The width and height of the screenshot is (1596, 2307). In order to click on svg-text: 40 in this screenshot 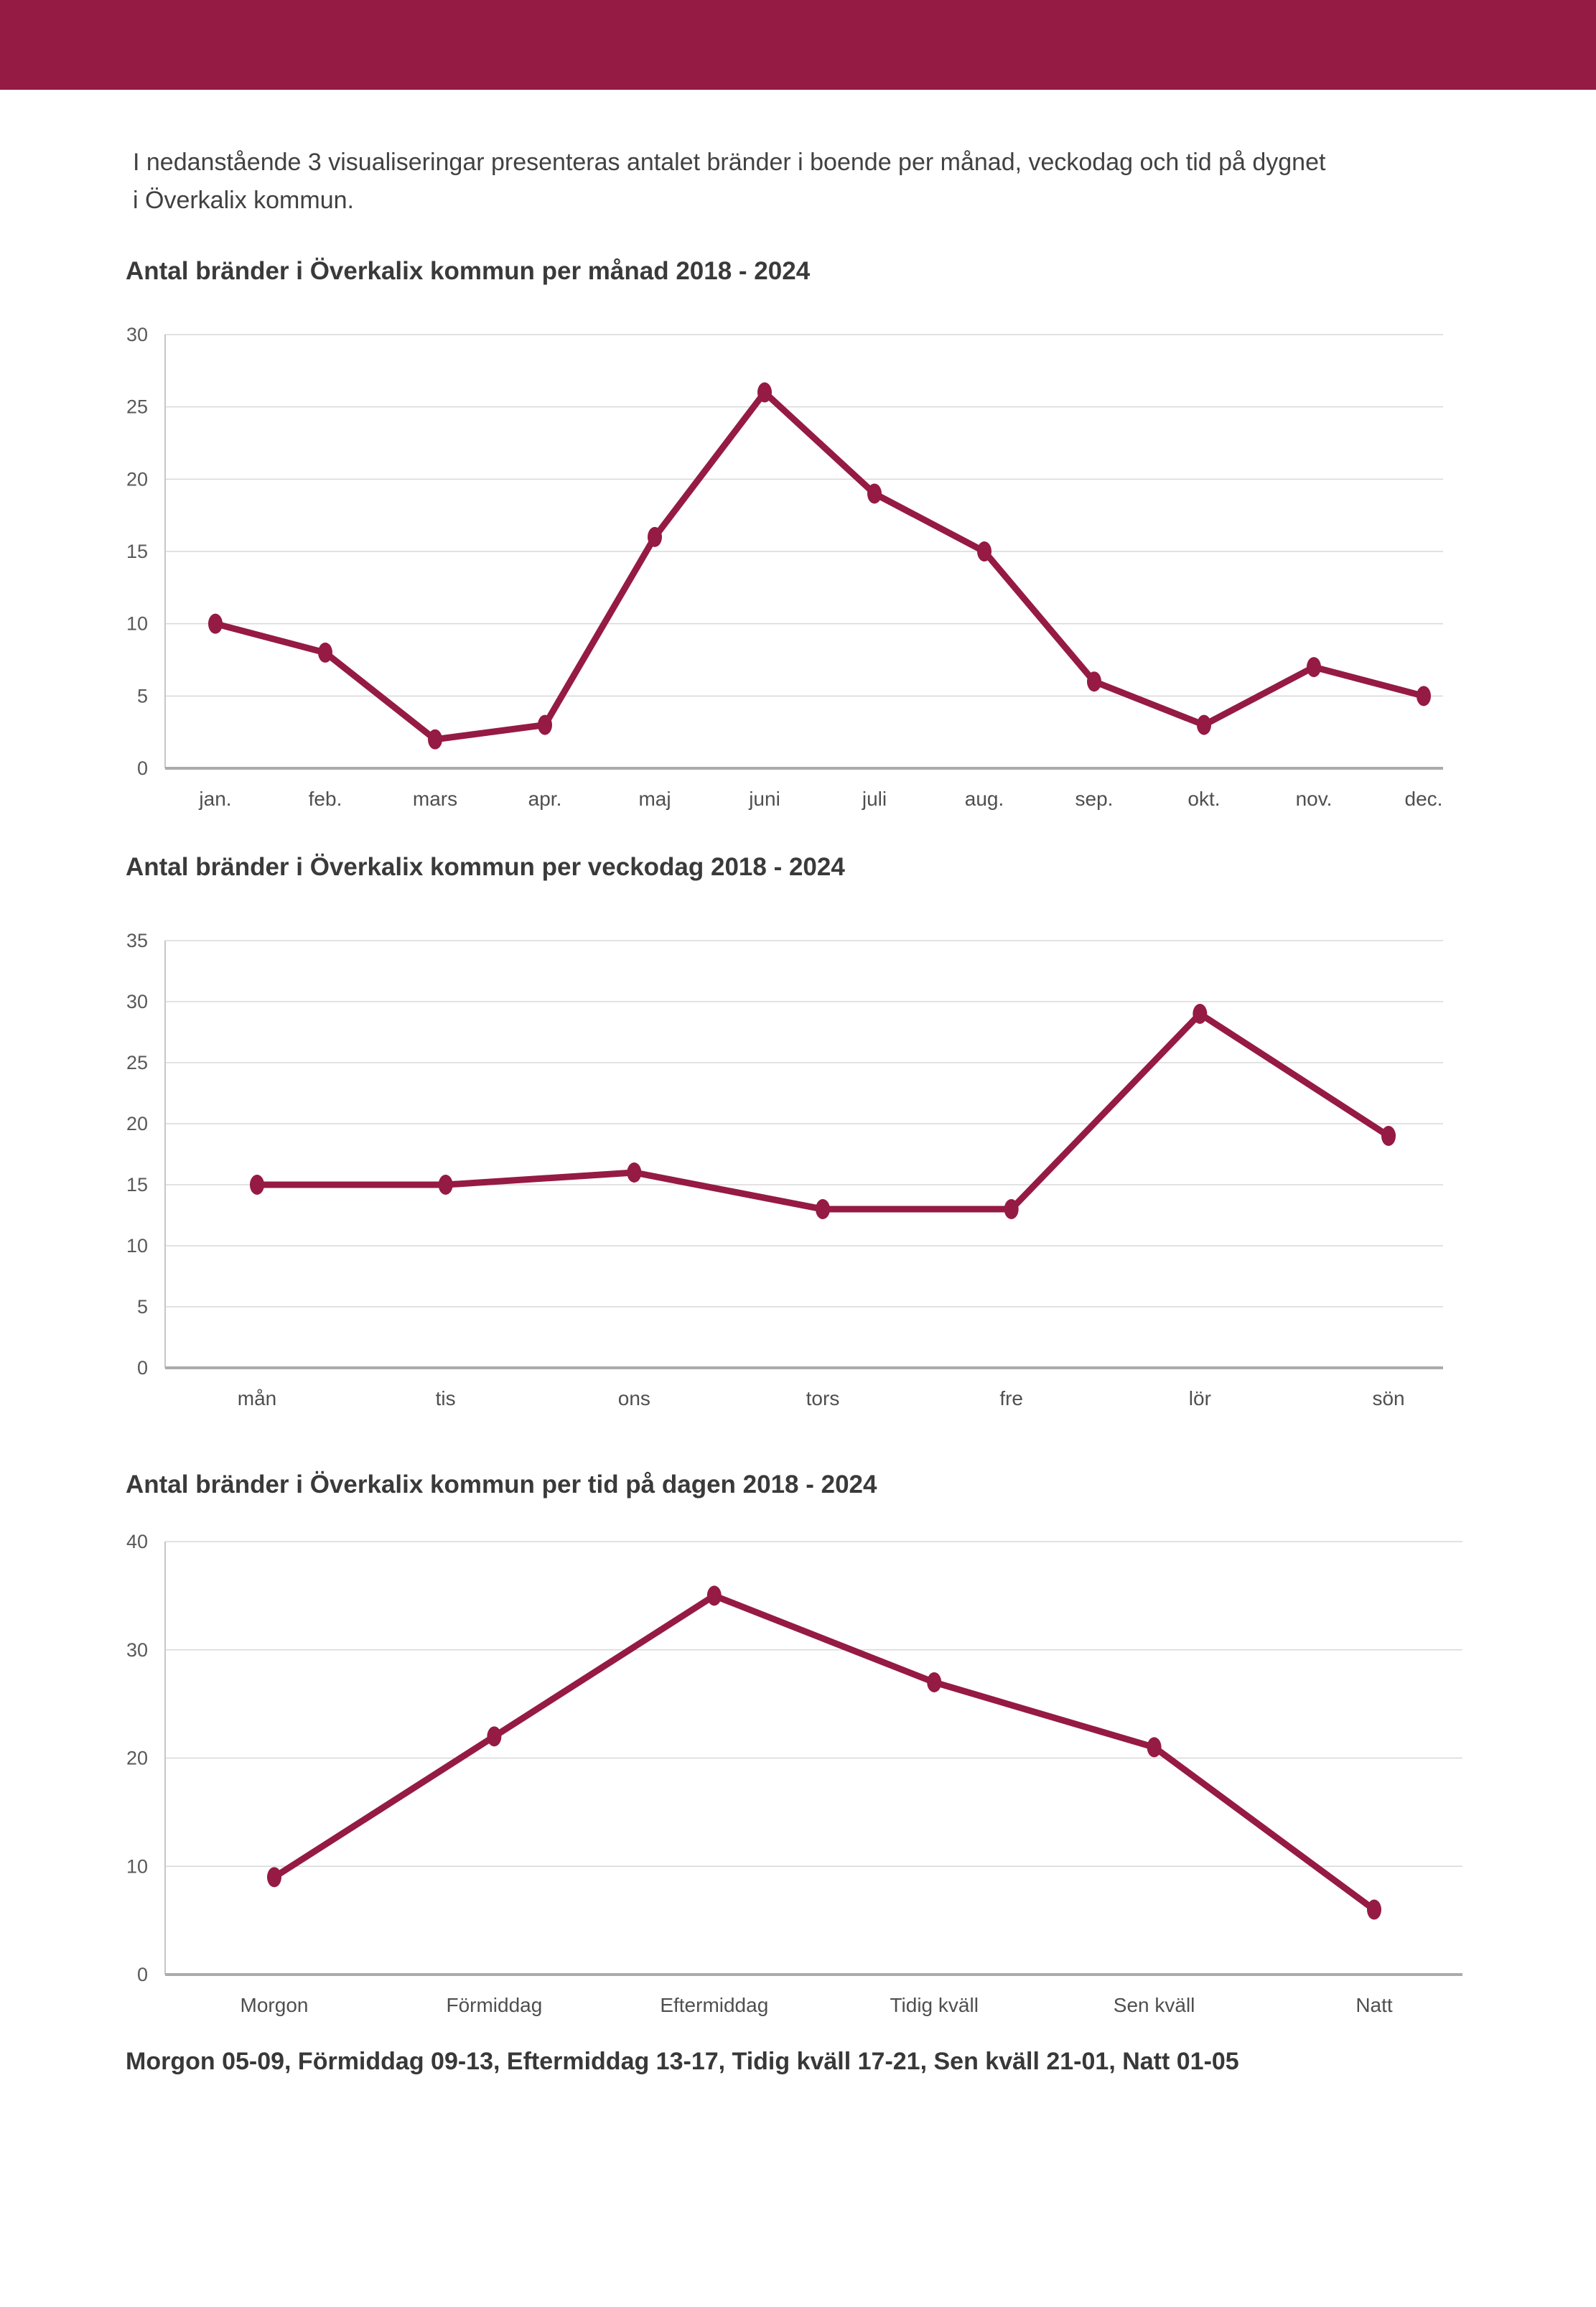, I will do `click(137, 1541)`.